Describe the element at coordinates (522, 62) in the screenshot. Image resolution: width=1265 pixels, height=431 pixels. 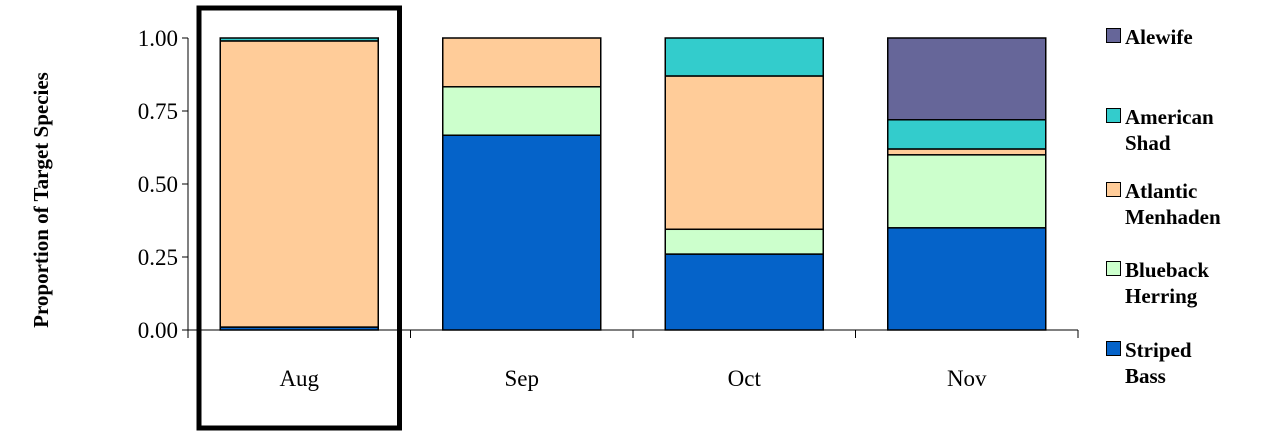
I see `bar-segment-sep-atlantic-menhaden` at that location.